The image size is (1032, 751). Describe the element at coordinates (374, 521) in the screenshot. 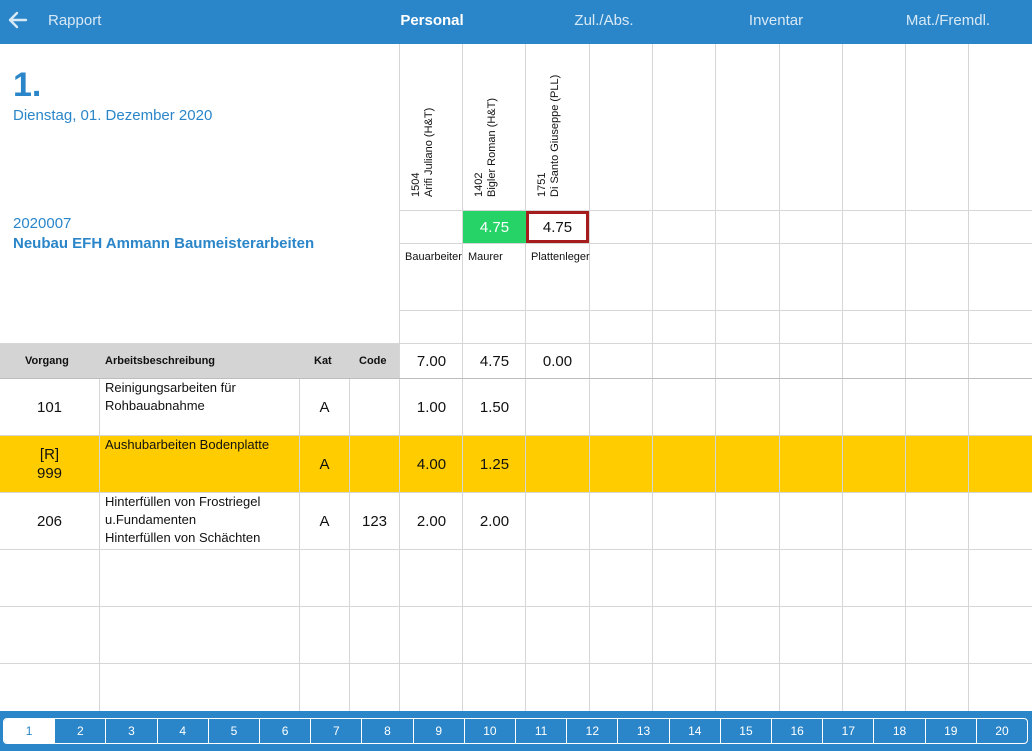

I see `code-cell: 123` at that location.